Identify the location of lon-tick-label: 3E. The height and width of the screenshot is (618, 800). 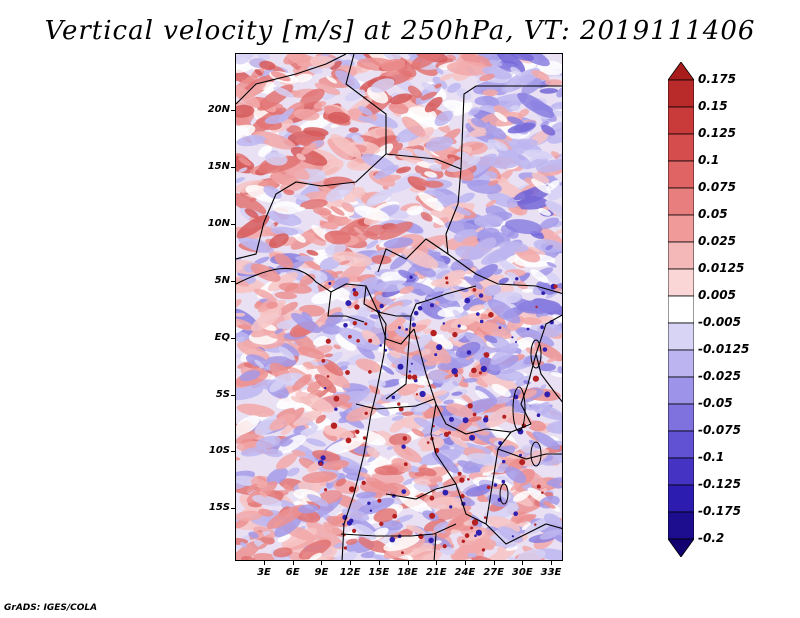
(264, 572).